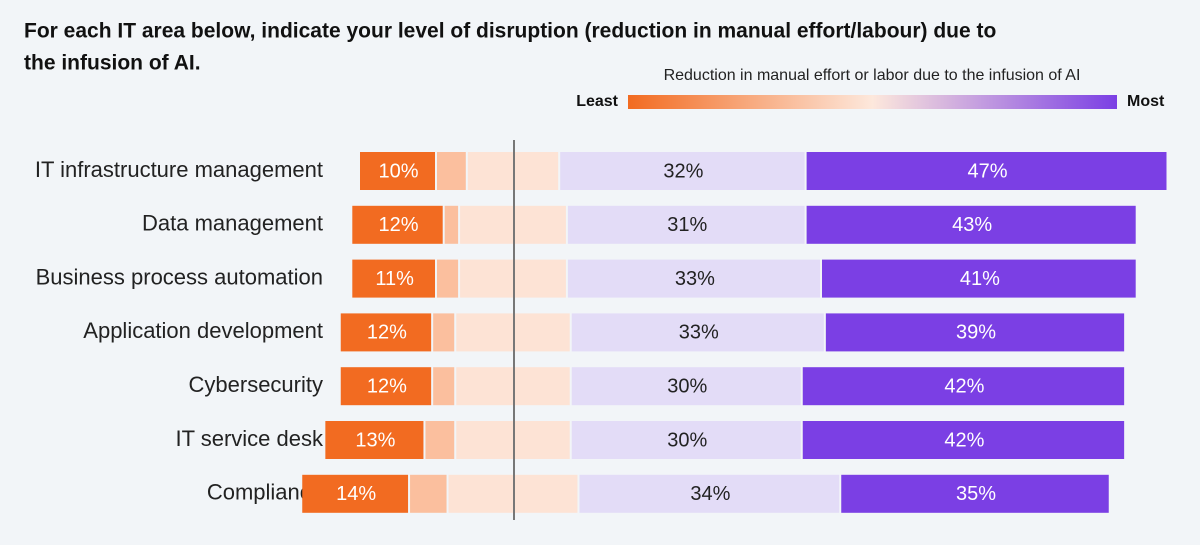 The width and height of the screenshot is (1200, 545). I want to click on value-label: 39%, so click(976, 333).